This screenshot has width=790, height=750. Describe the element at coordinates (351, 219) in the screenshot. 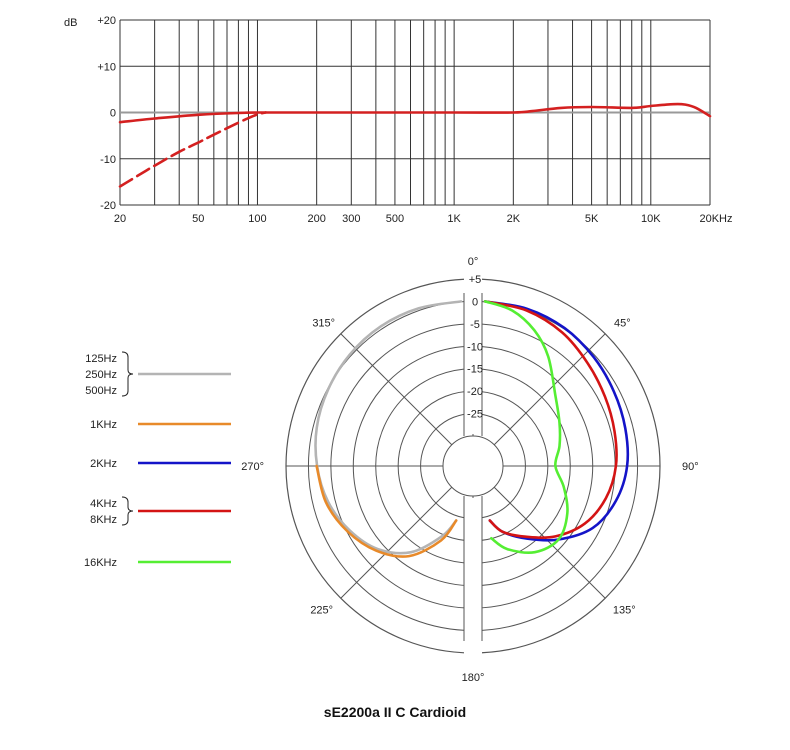

I see `fr-x-tick-label: 300` at that location.